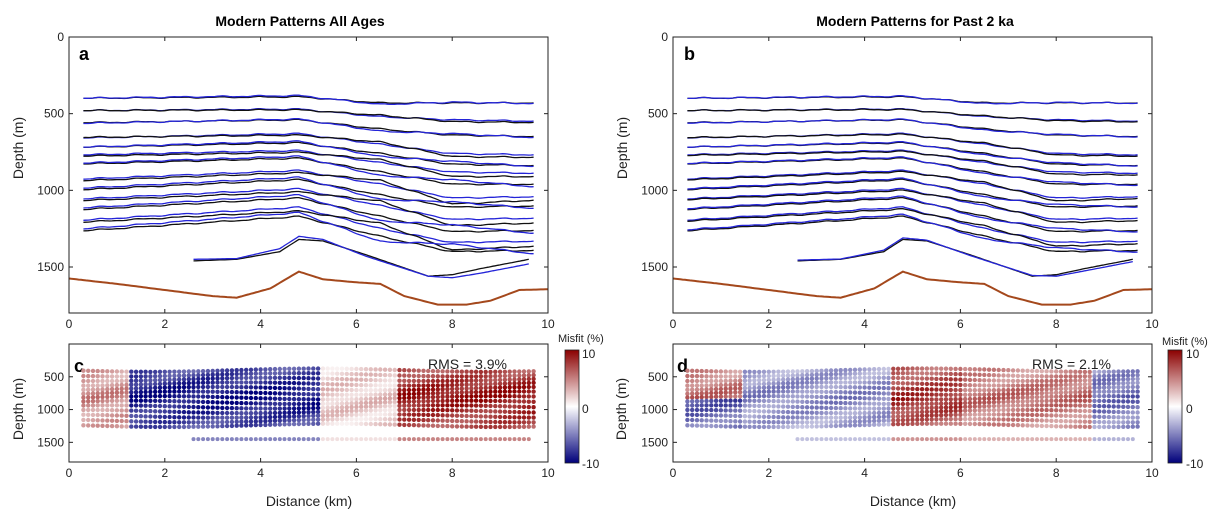 Image resolution: width=1209 pixels, height=513 pixels. What do you see at coordinates (18, 409) in the screenshot?
I see `panel-c-ylabel: Depth (m)` at bounding box center [18, 409].